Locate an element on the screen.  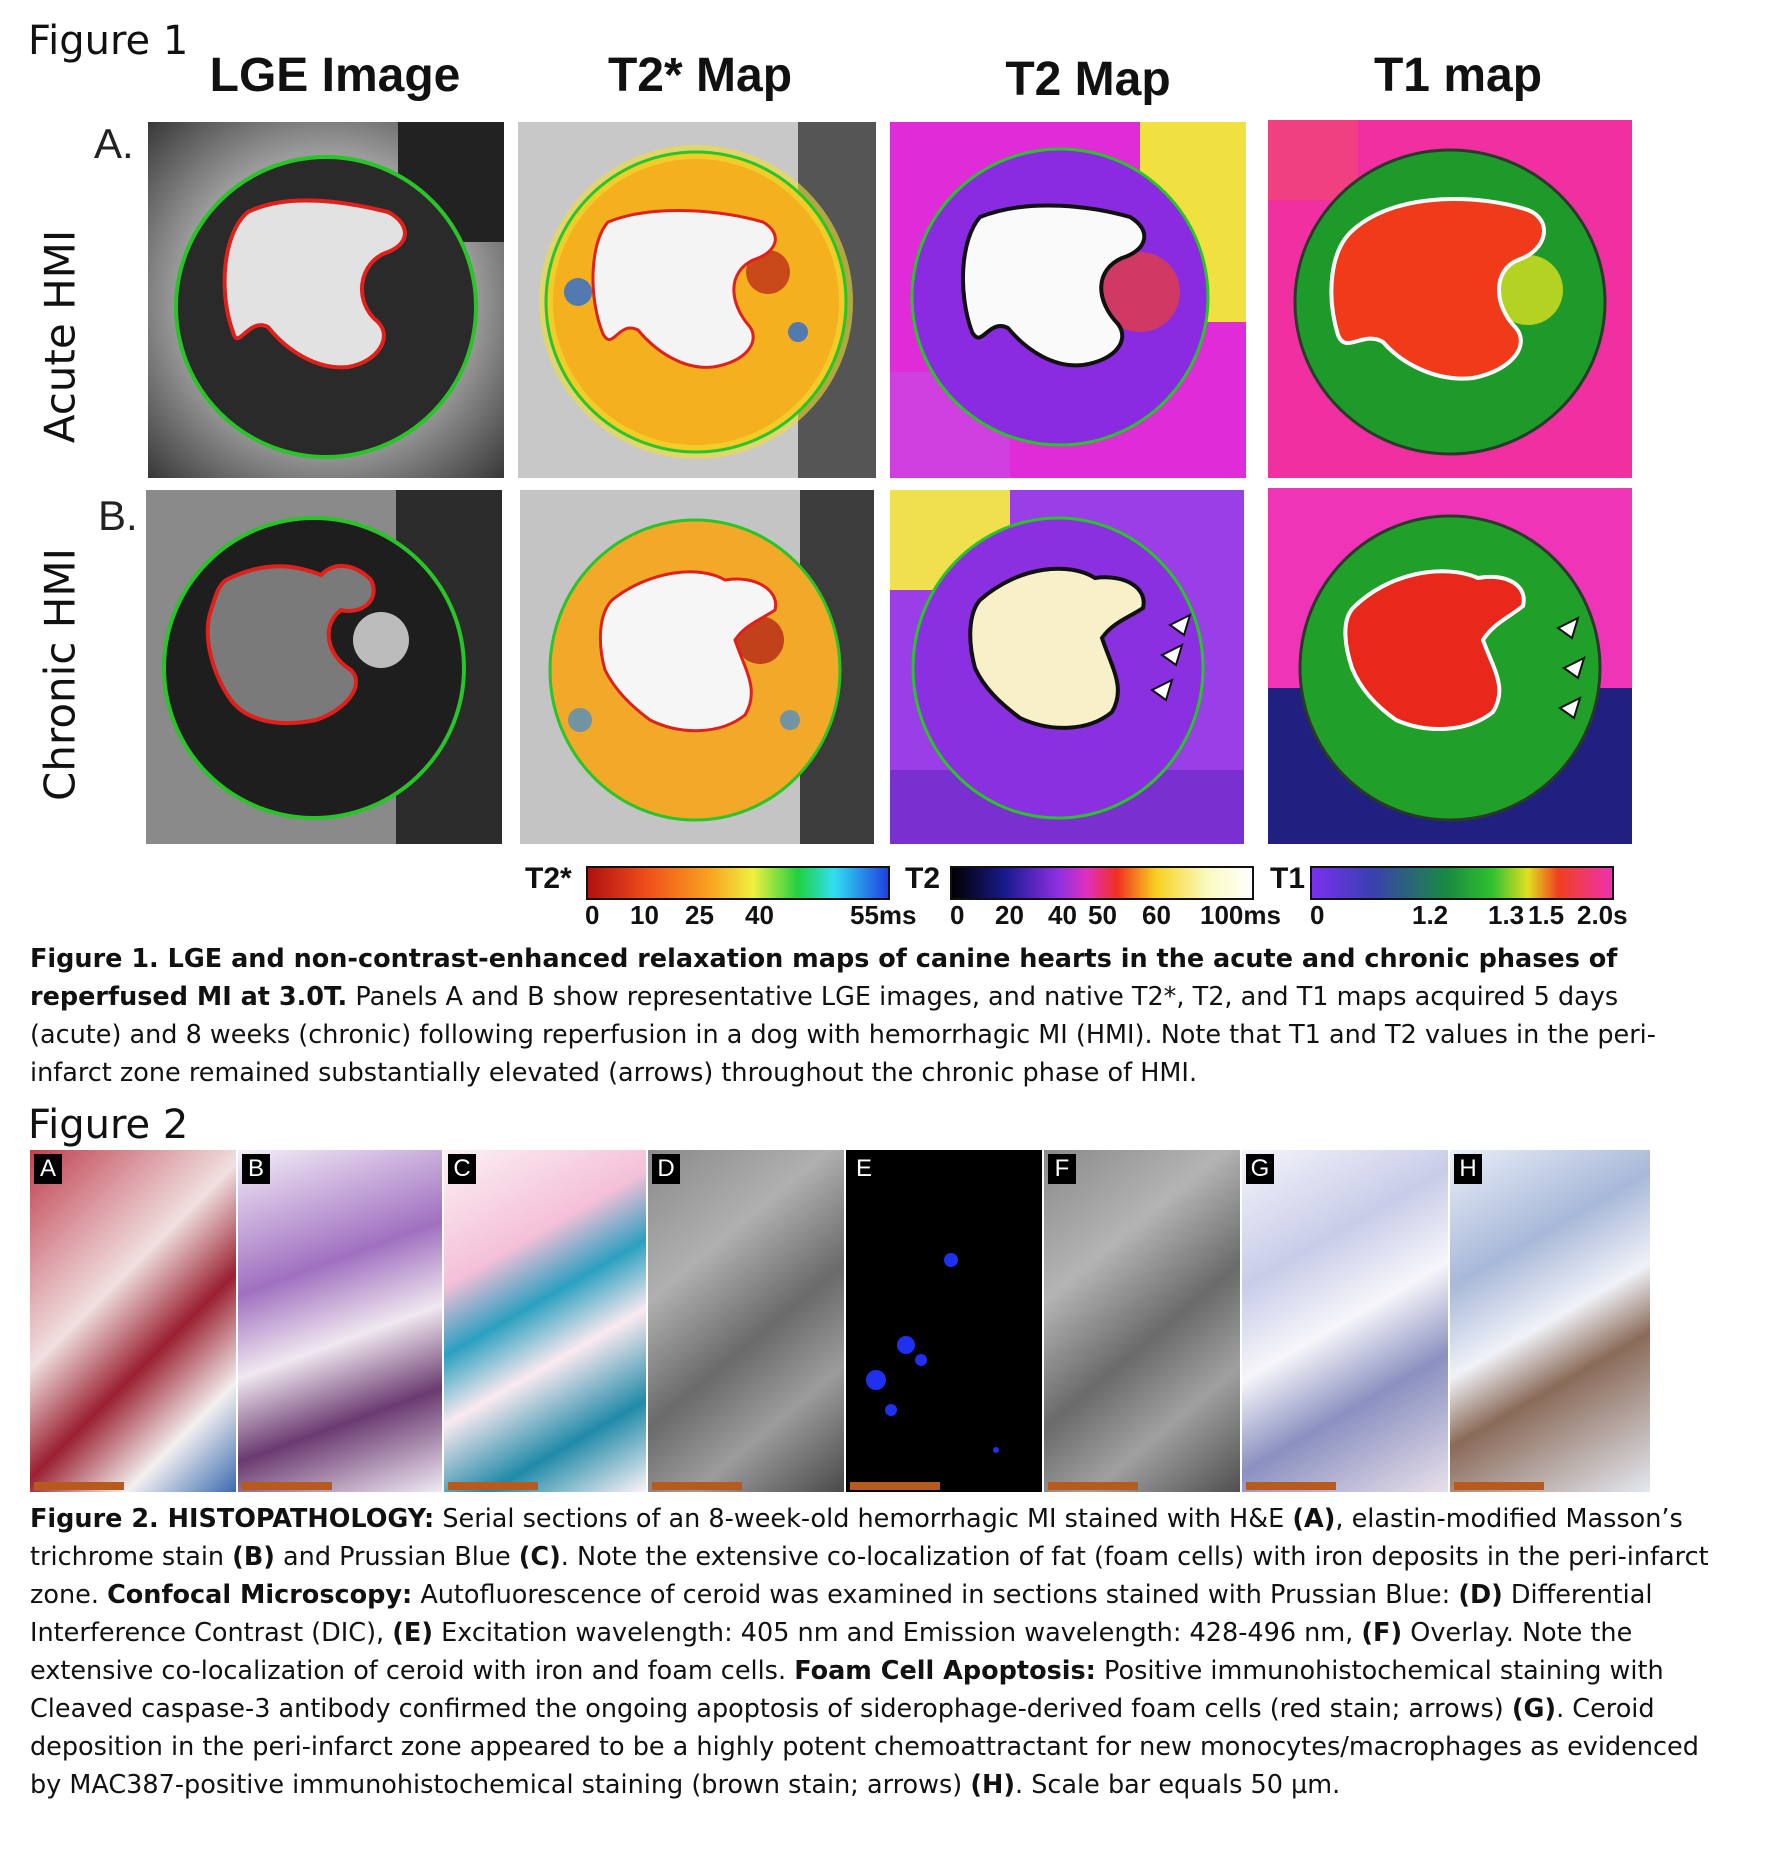
caption-ref-d: (D) is located at coordinates (1480, 1595).